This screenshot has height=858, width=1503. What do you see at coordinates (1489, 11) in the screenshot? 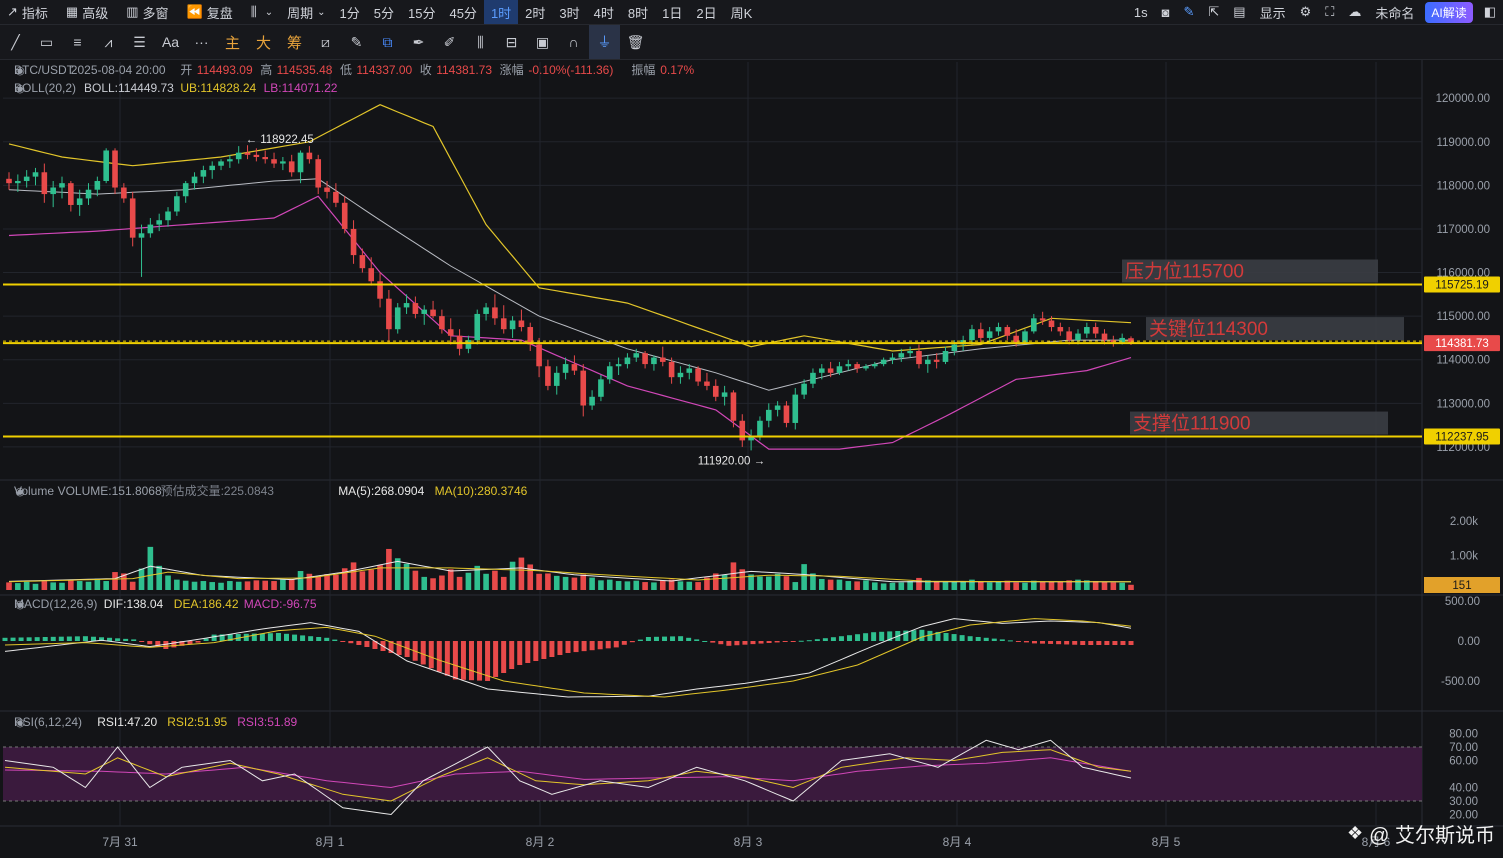
I see `sidebar-toggle-icon: ◧` at bounding box center [1489, 11].